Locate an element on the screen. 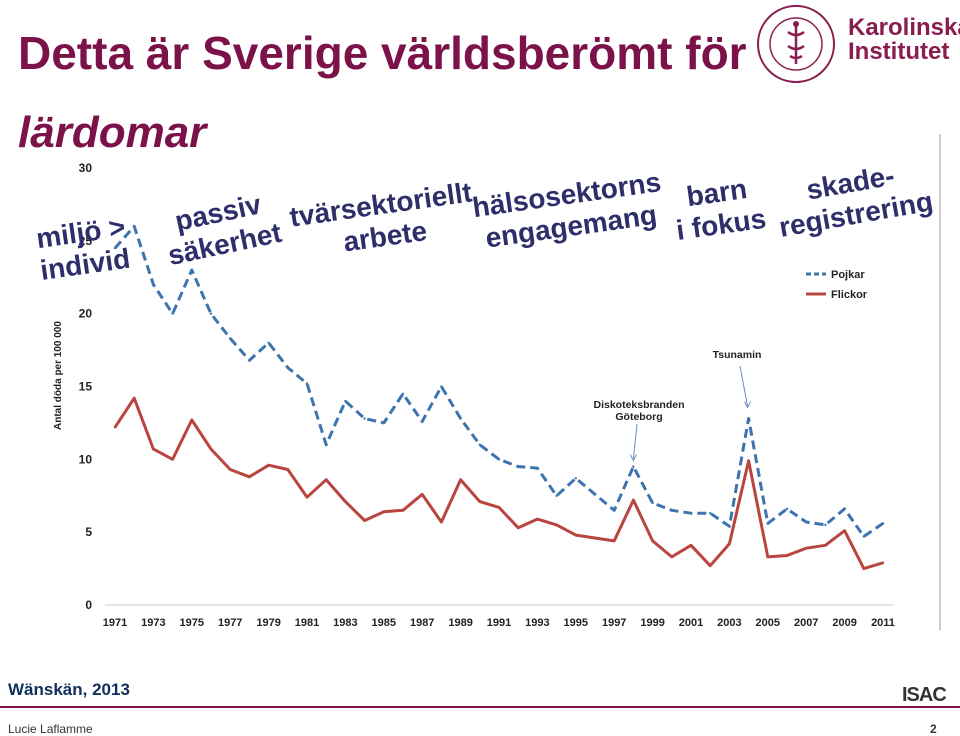  legend-label: Pojkar is located at coordinates (848, 275).